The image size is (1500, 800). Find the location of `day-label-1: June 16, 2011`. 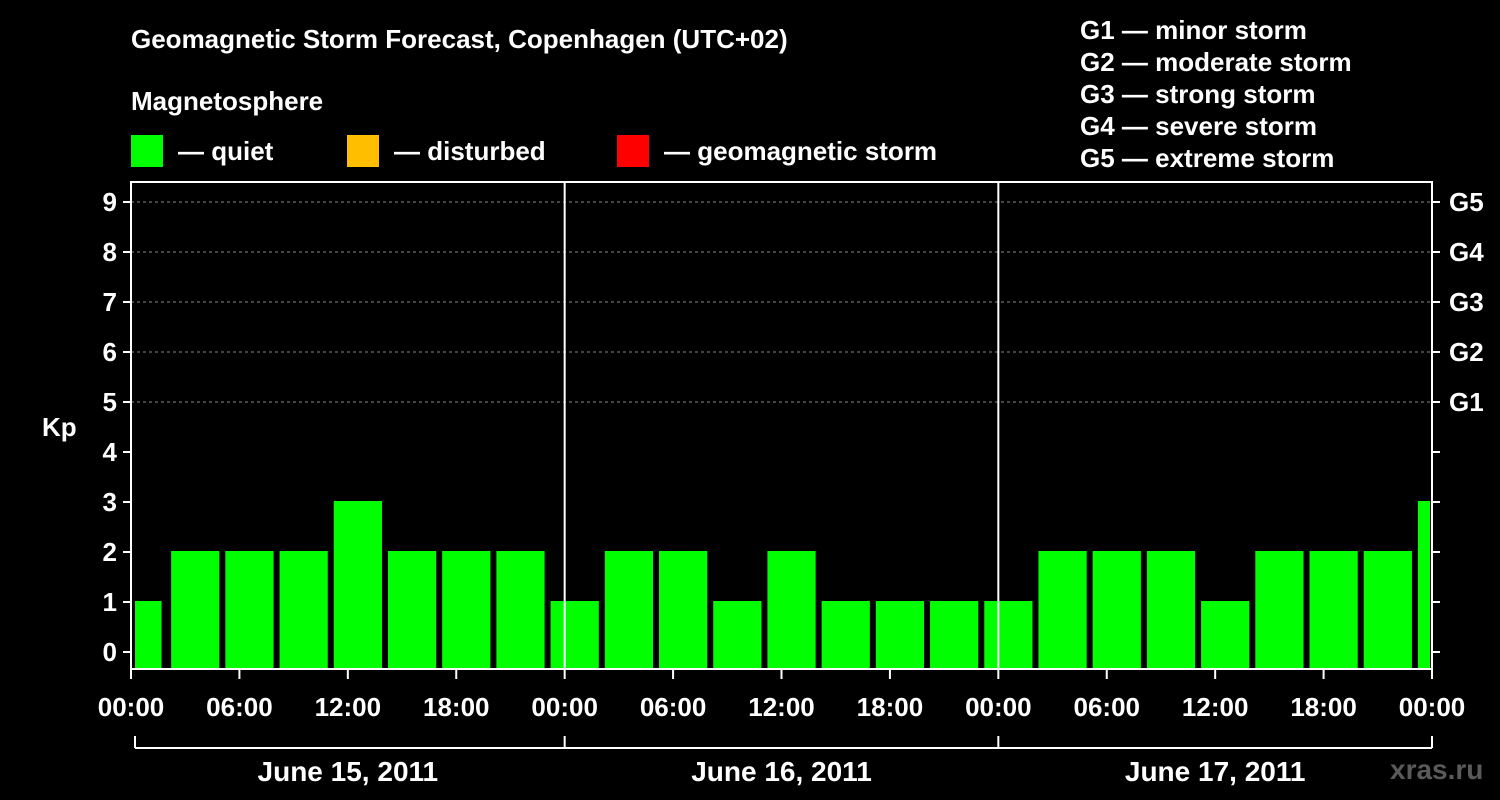

day-label-1: June 16, 2011 is located at coordinates (781, 771).